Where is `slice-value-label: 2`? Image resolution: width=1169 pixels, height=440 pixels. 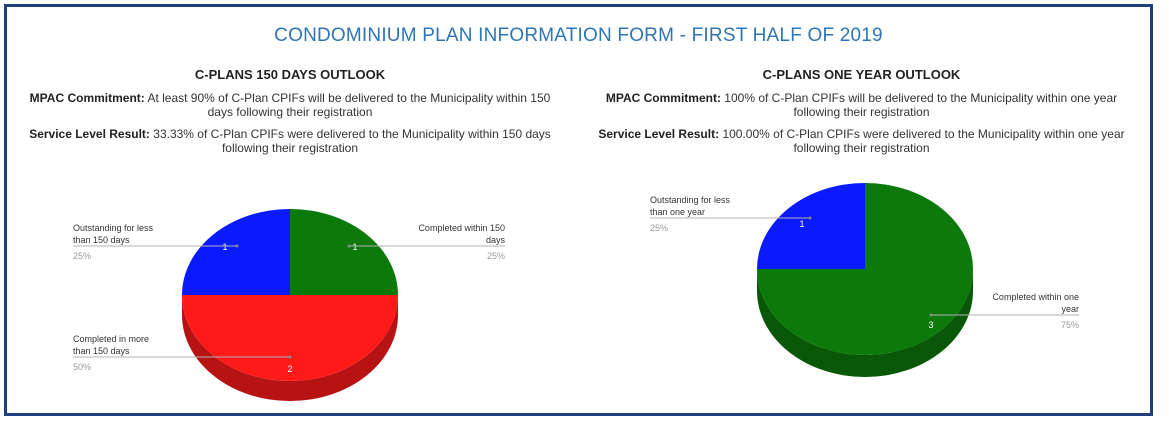
slice-value-label: 2 is located at coordinates (289, 369).